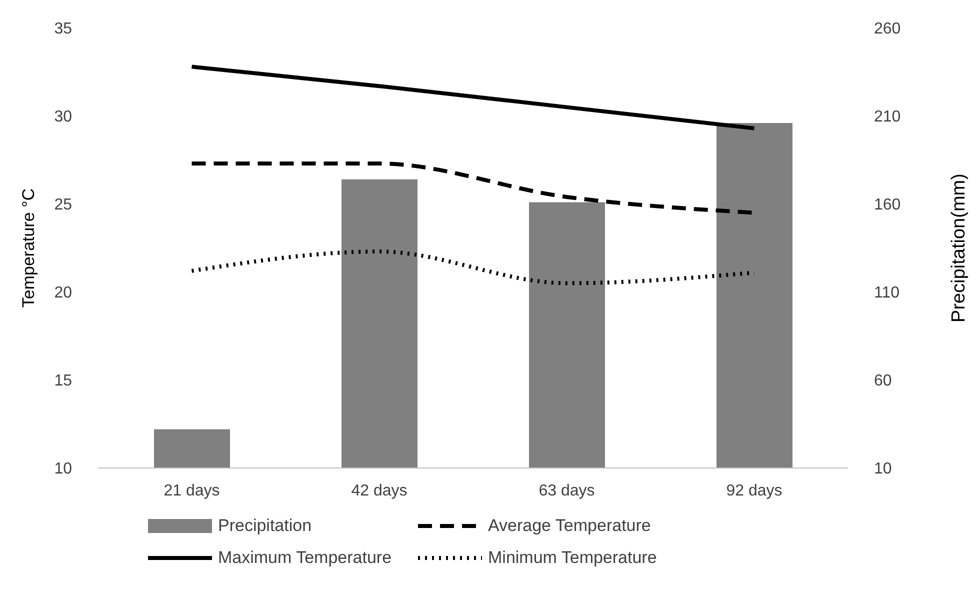 The width and height of the screenshot is (977, 601). I want to click on y2-tick-label: 60, so click(883, 381).